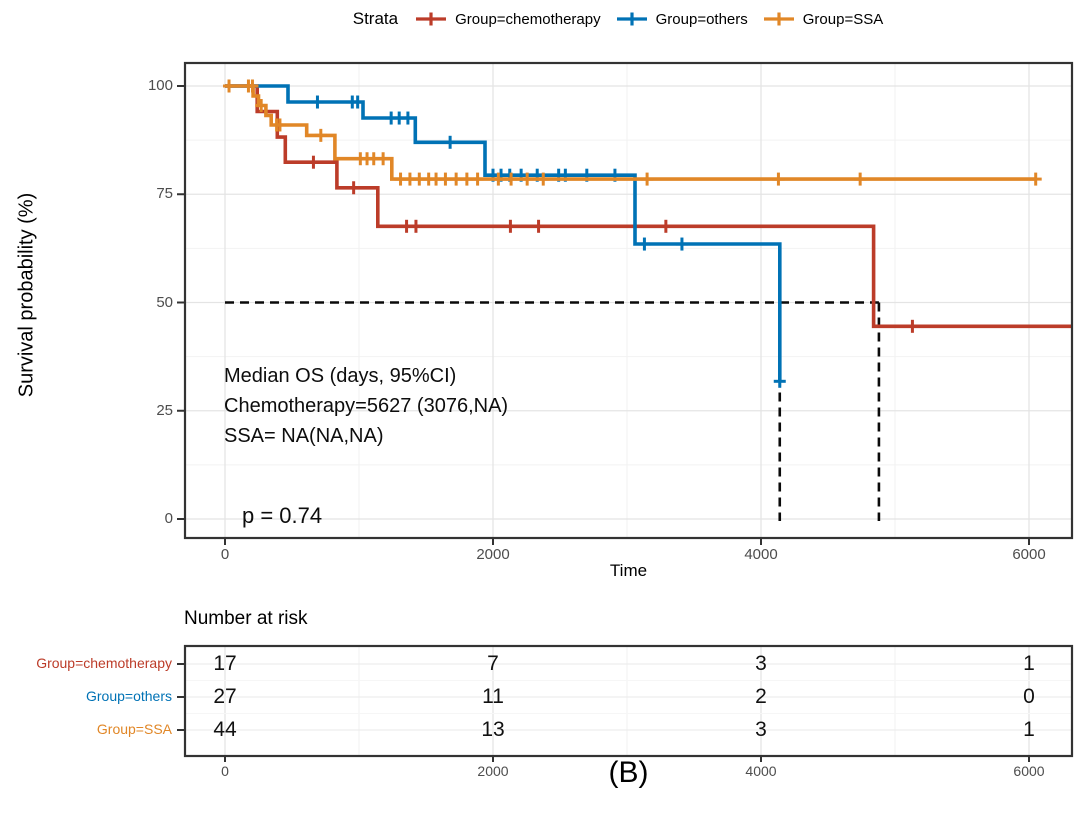 This screenshot has width=1080, height=816. What do you see at coordinates (493, 663) in the screenshot?
I see `risk-count: 7` at bounding box center [493, 663].